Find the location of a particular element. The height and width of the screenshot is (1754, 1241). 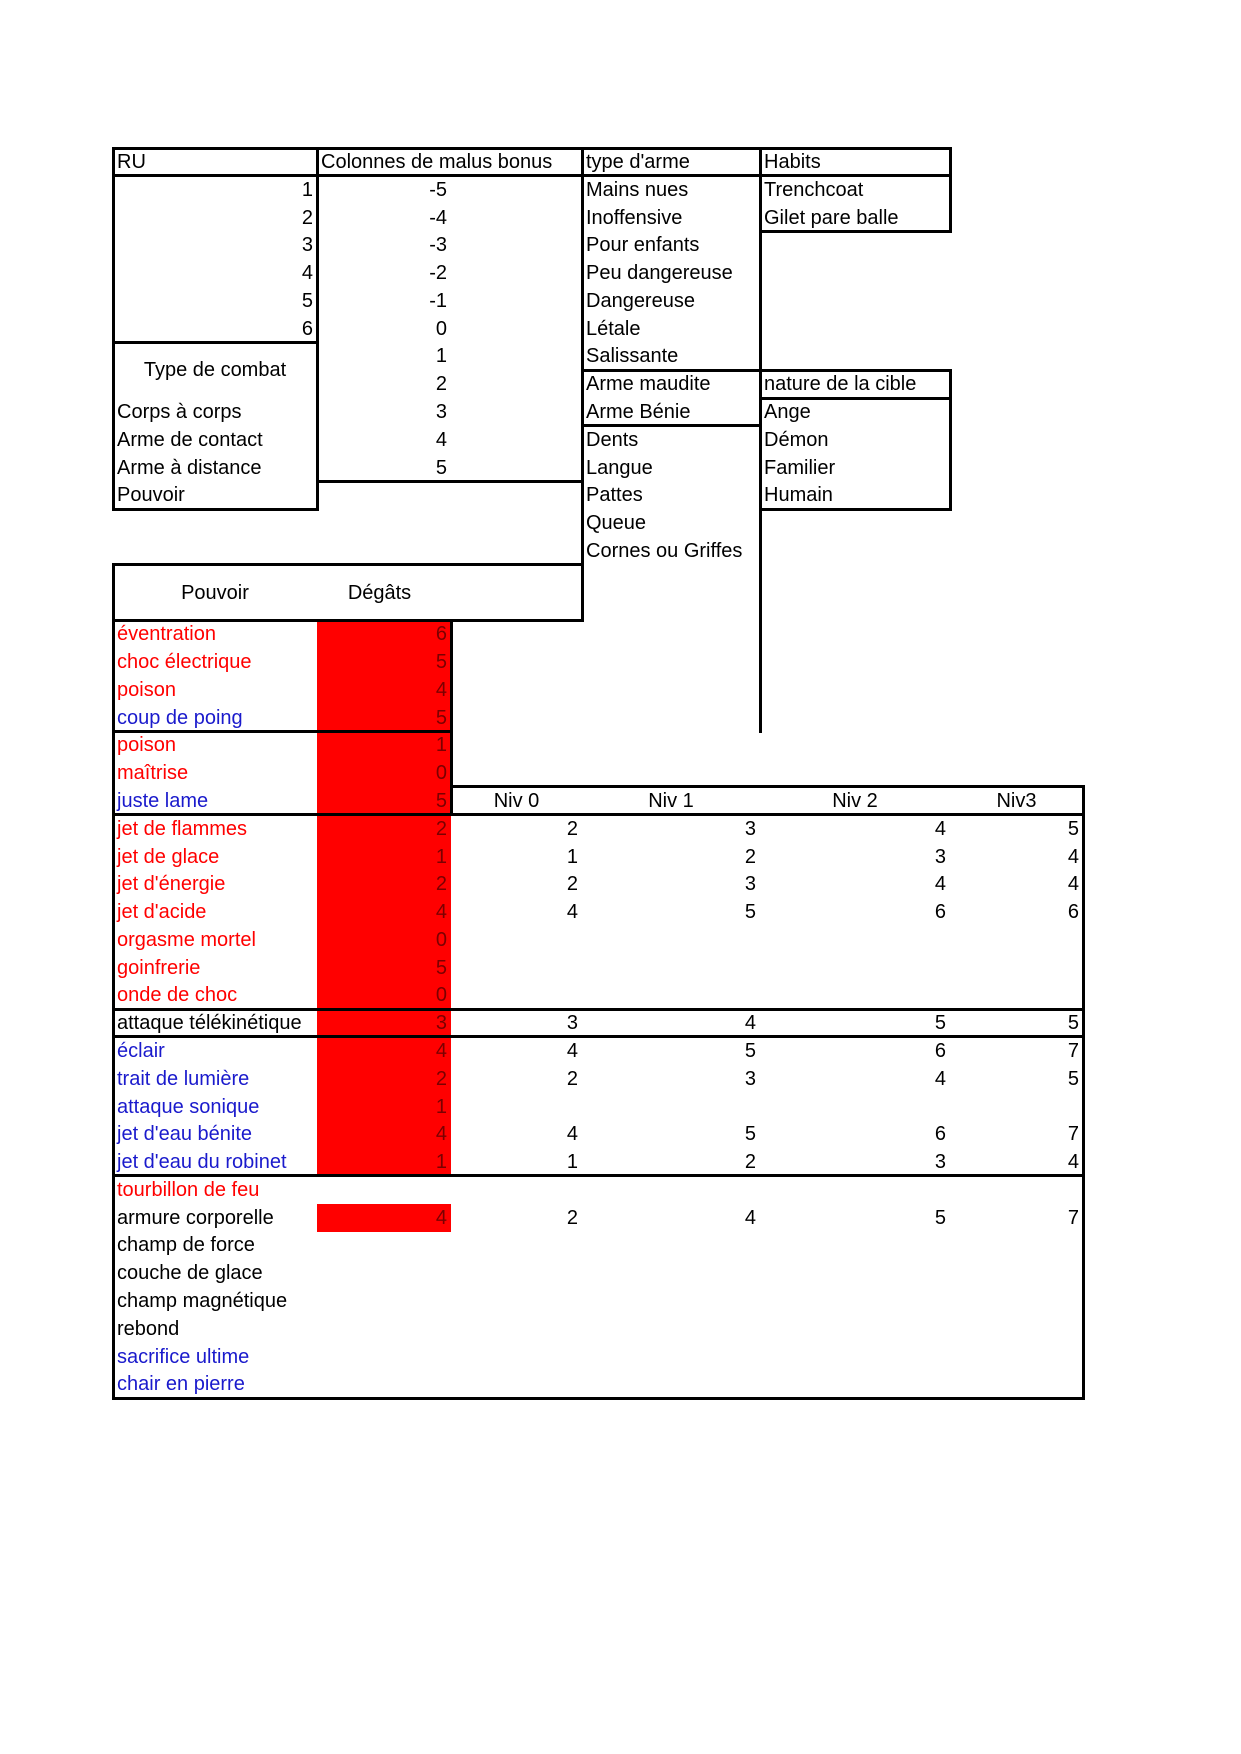

power-name: orgasme mortel is located at coordinates (186, 939).